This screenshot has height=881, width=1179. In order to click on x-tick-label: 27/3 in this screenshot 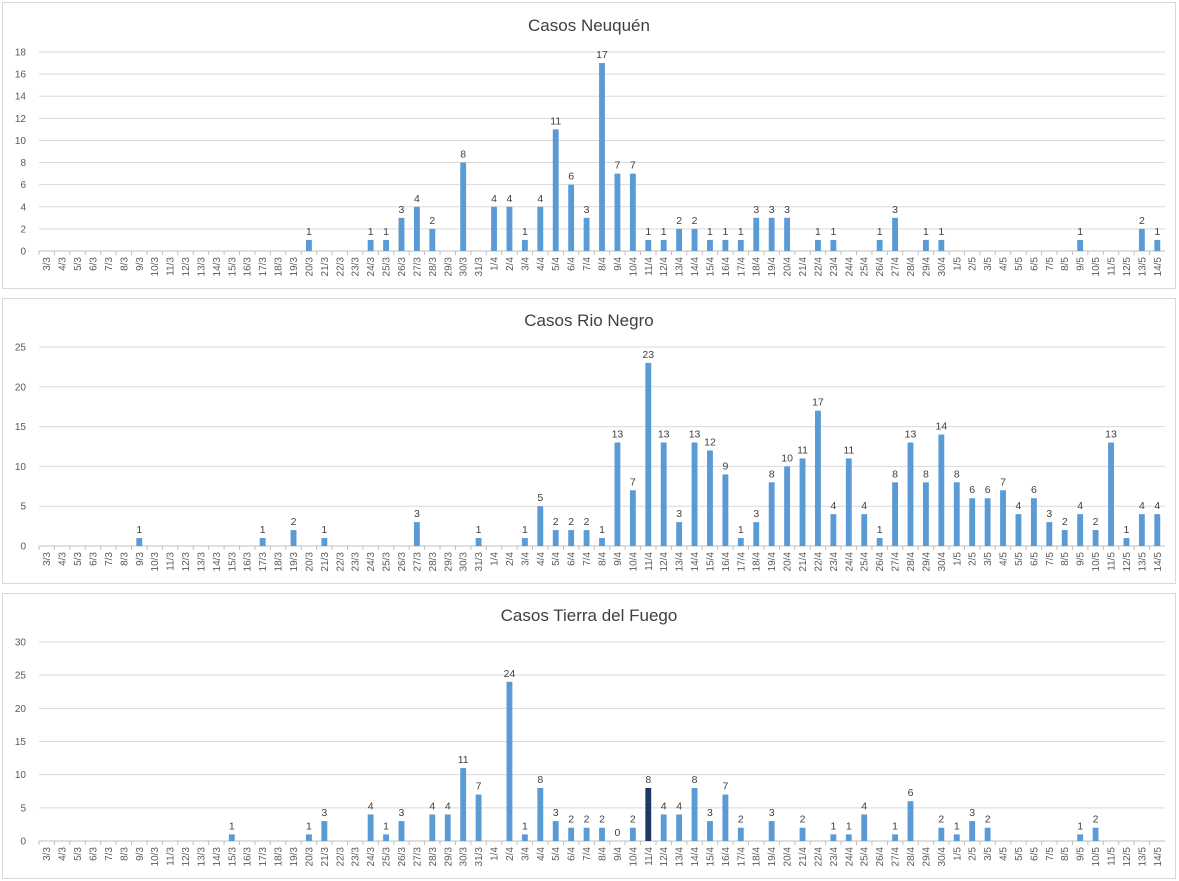, I will do `click(417, 857)`.